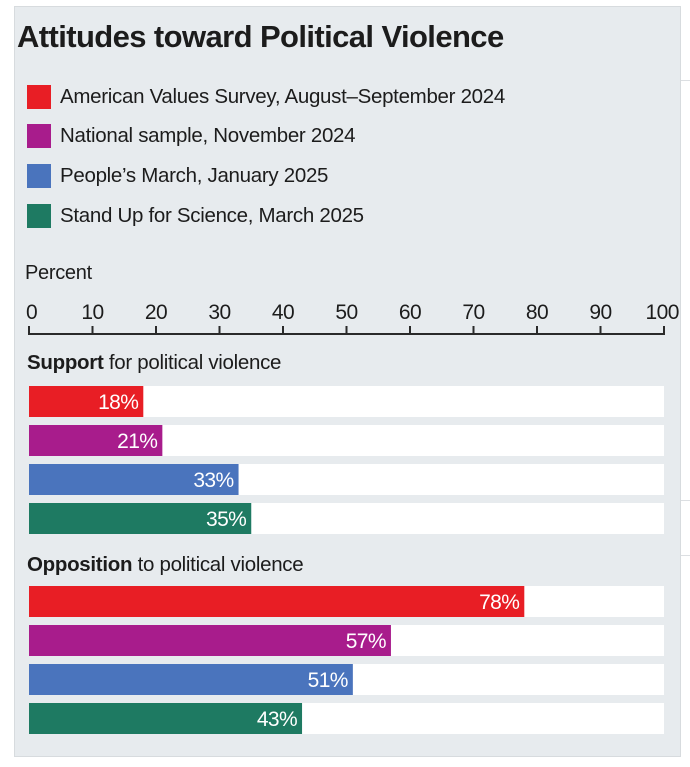 The image size is (690, 767). I want to click on x-tick-label: 60, so click(410, 312).